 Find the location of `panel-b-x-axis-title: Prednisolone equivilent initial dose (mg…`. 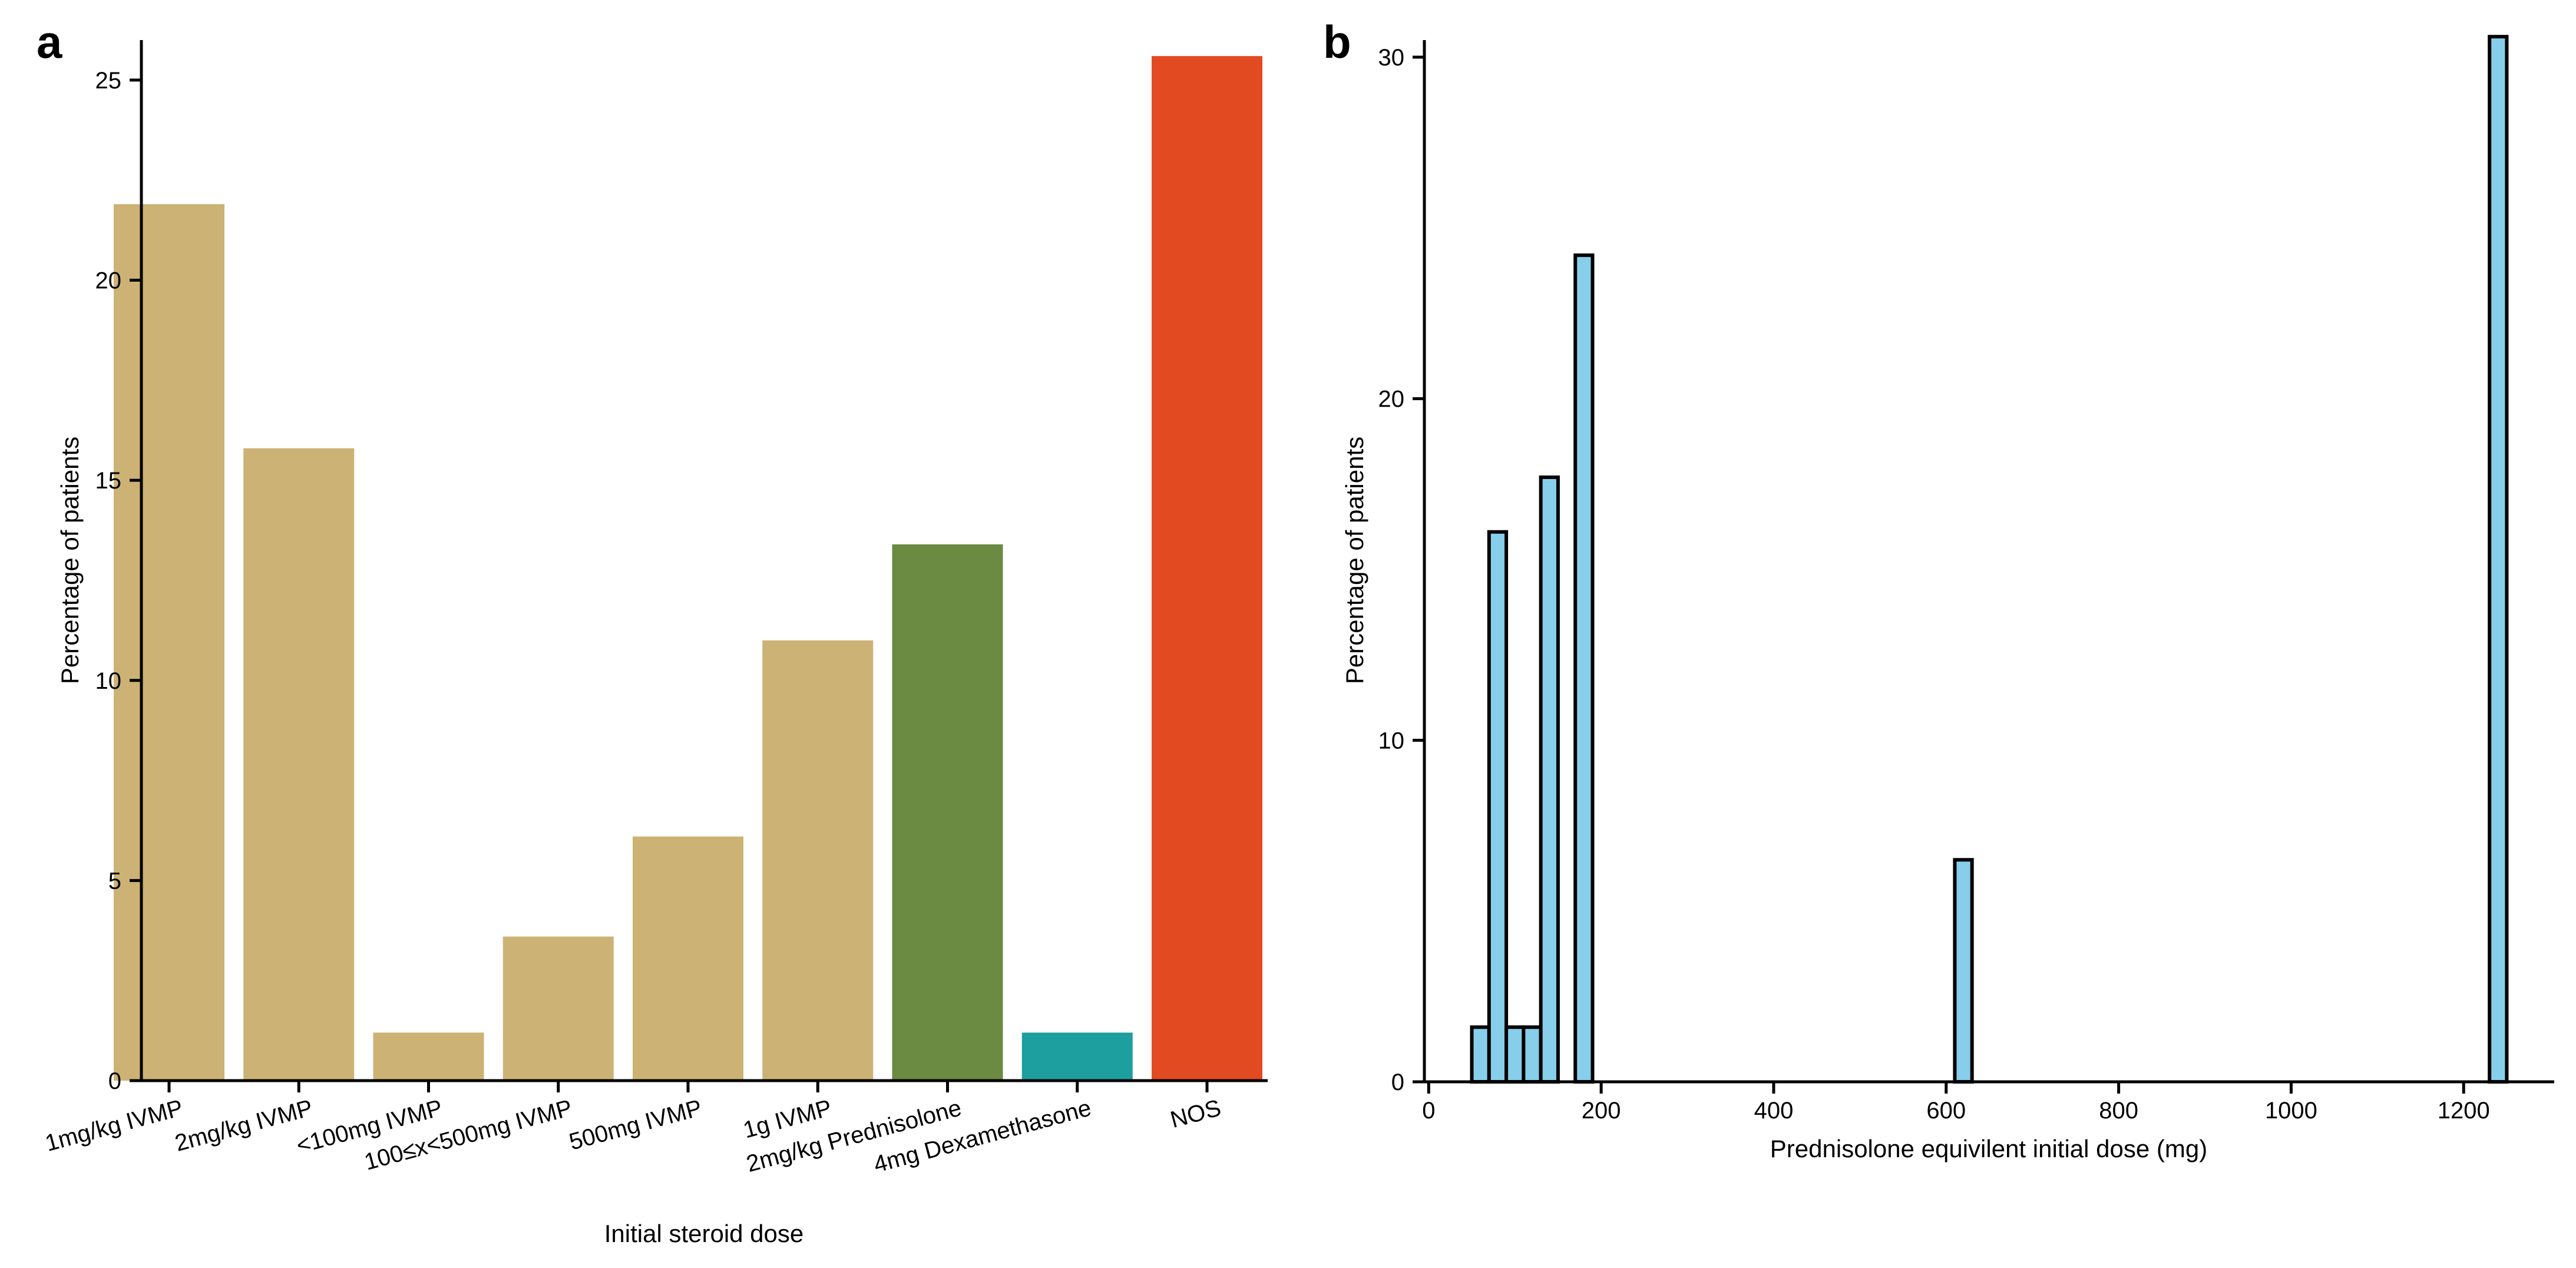

panel-b-x-axis-title: Prednisolone equivilent initial dose (mg… is located at coordinates (1988, 1149).